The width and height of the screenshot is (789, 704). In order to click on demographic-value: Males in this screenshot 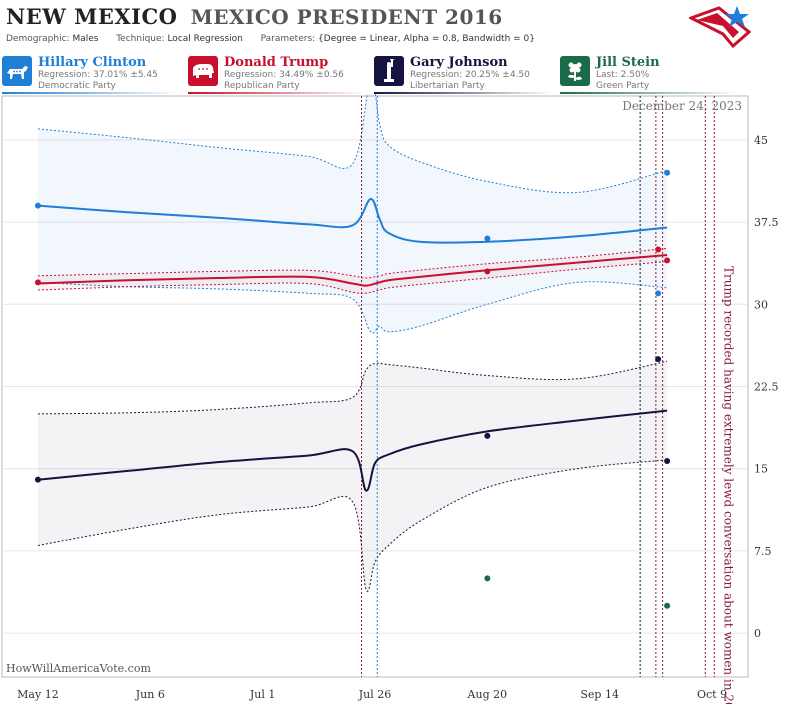, I will do `click(85, 39)`.